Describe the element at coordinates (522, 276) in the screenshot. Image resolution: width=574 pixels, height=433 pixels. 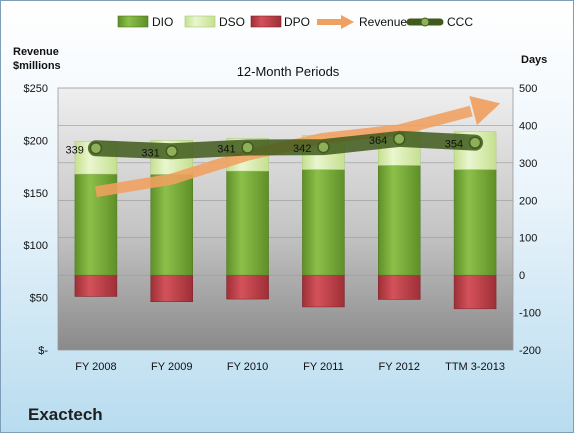
I see `right-tick-label: 0` at that location.